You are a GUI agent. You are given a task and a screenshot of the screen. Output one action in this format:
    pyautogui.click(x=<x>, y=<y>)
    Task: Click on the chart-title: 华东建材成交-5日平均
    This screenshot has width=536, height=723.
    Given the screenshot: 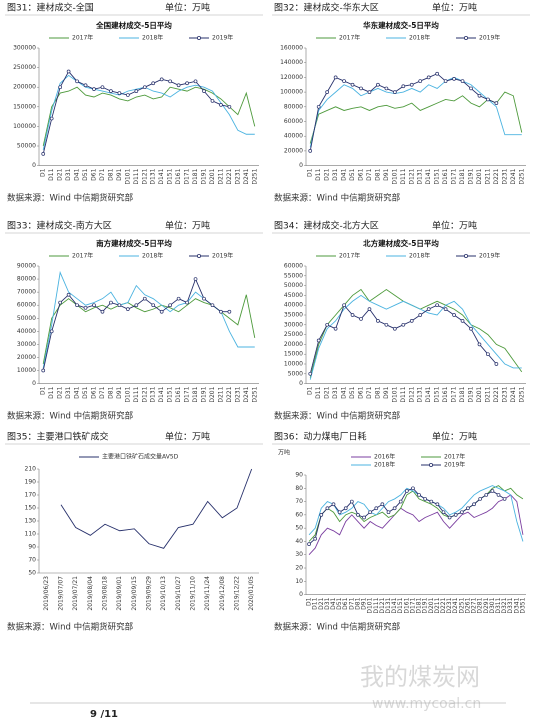 What is the action you would take?
    pyautogui.click(x=401, y=25)
    